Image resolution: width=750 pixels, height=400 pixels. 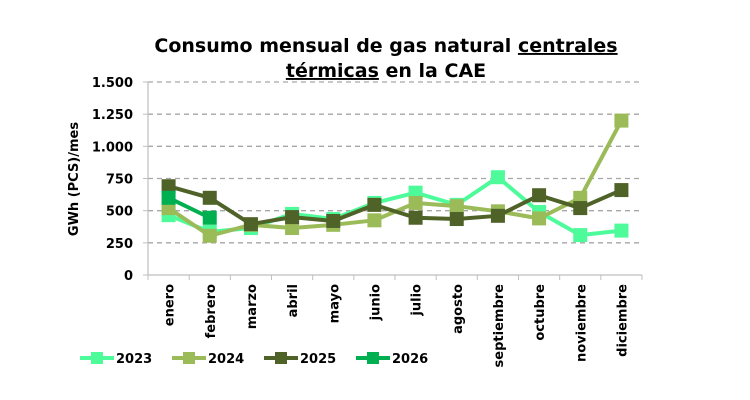 What do you see at coordinates (128, 276) in the screenshot?
I see `y-tick-label: 0` at bounding box center [128, 276].